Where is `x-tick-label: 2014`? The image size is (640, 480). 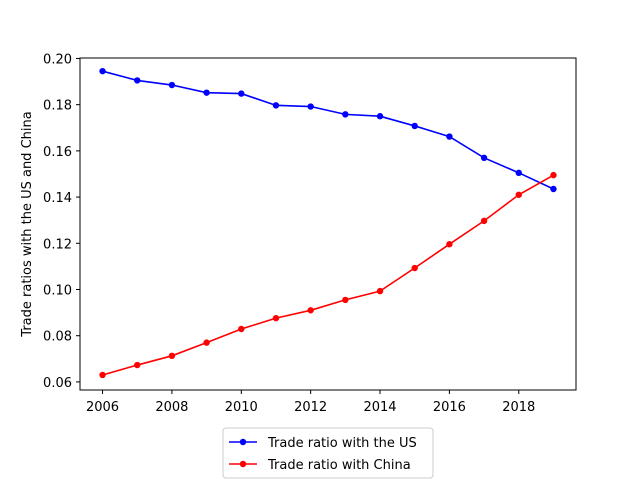
x-tick-label: 2014 is located at coordinates (379, 407).